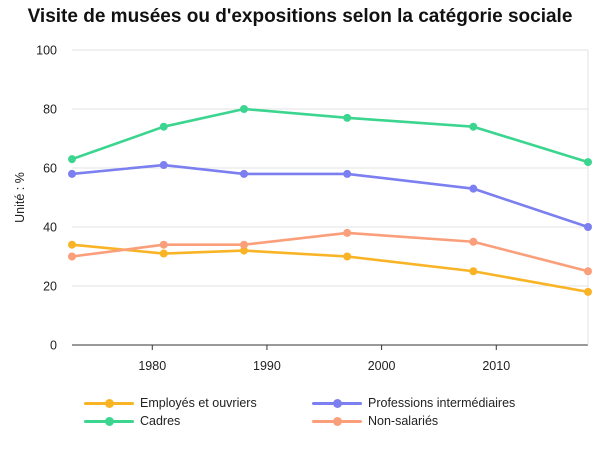 This screenshot has height=450, width=600. Describe the element at coordinates (50, 169) in the screenshot. I see `y-tick-label-60: 60` at that location.